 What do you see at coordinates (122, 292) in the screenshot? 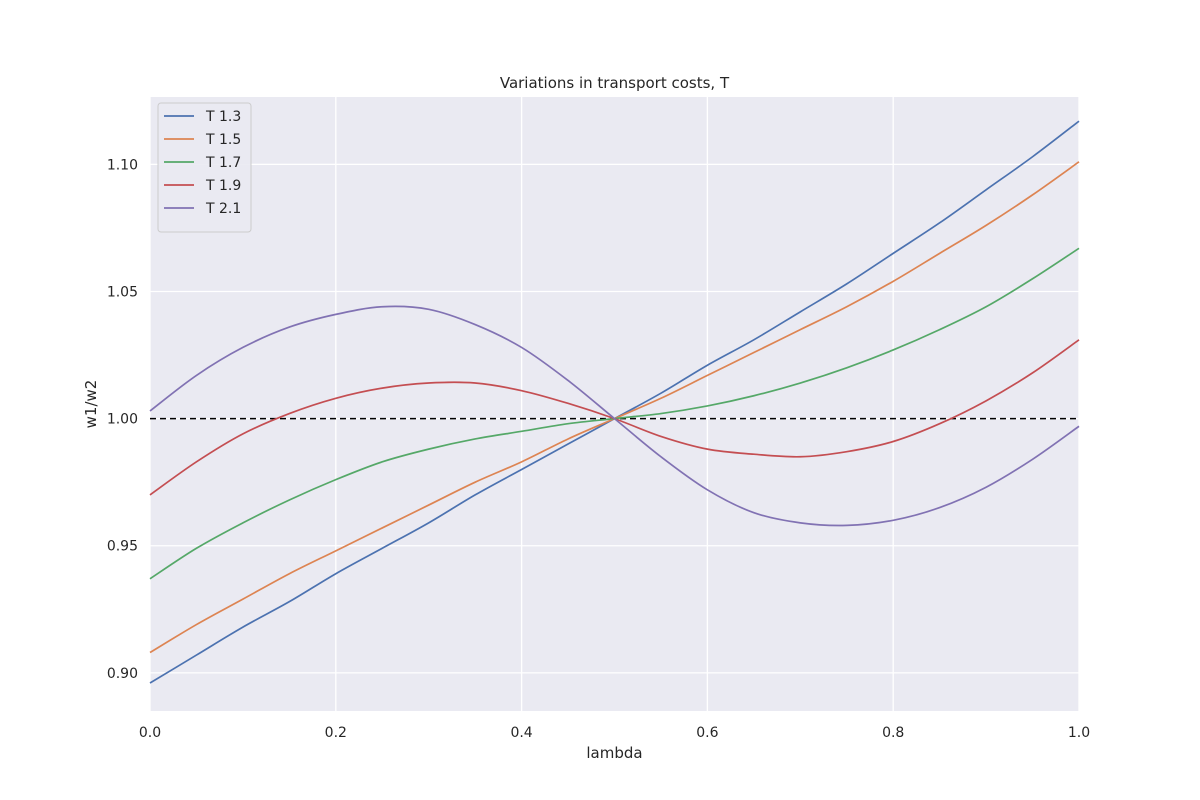
I see `y-tick-label: 1.05` at bounding box center [122, 292].